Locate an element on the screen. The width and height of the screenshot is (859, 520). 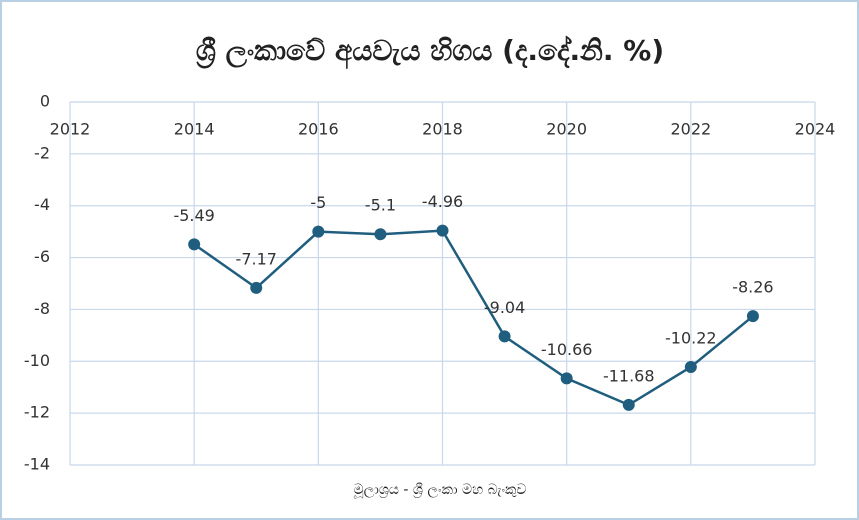
x-tick-label: 2012 is located at coordinates (70, 129).